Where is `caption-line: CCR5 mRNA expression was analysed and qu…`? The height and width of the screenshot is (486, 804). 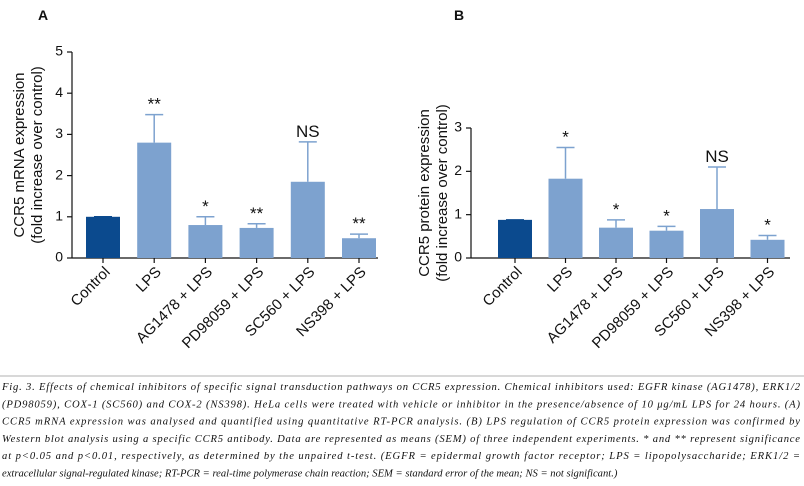 caption-line: CCR5 mRNA expression was analysed and qu… is located at coordinates (401, 422).